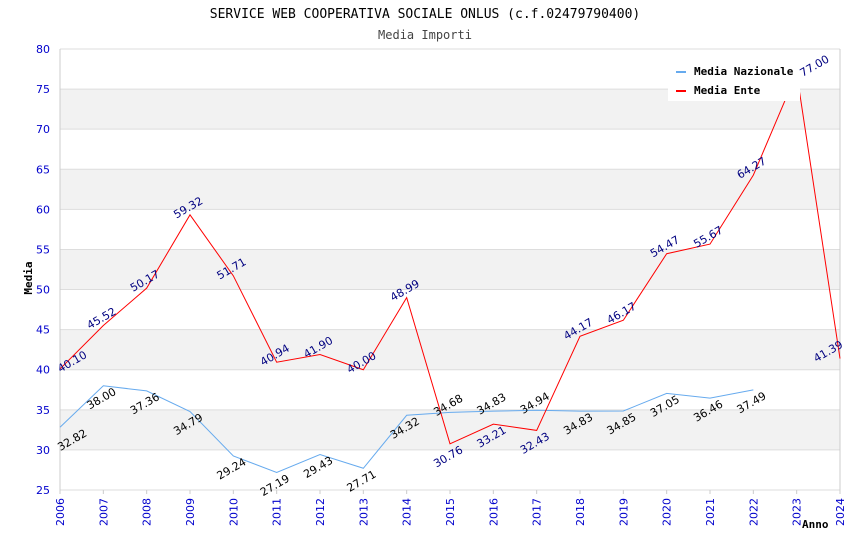 This screenshot has width=850, height=550. I want to click on x-tick-label: 2021, so click(710, 512).